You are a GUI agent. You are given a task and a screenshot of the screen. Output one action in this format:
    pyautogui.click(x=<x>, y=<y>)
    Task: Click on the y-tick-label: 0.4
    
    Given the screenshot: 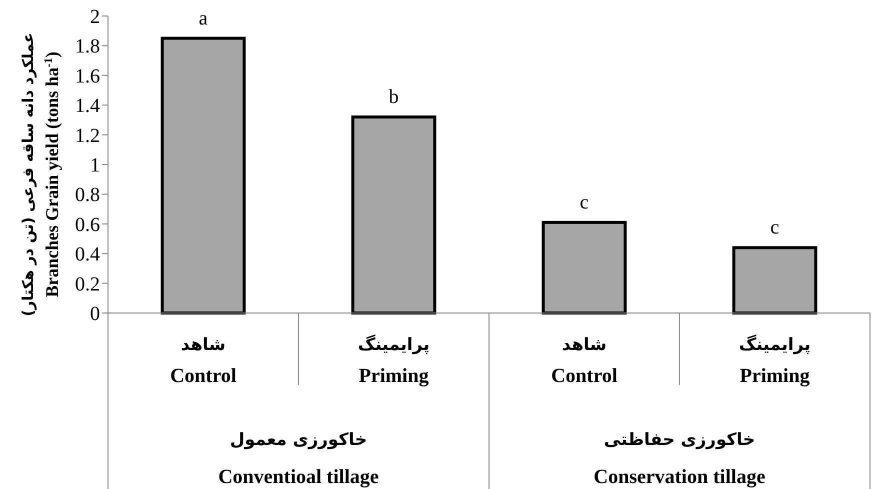 What is the action you would take?
    pyautogui.click(x=87, y=255)
    